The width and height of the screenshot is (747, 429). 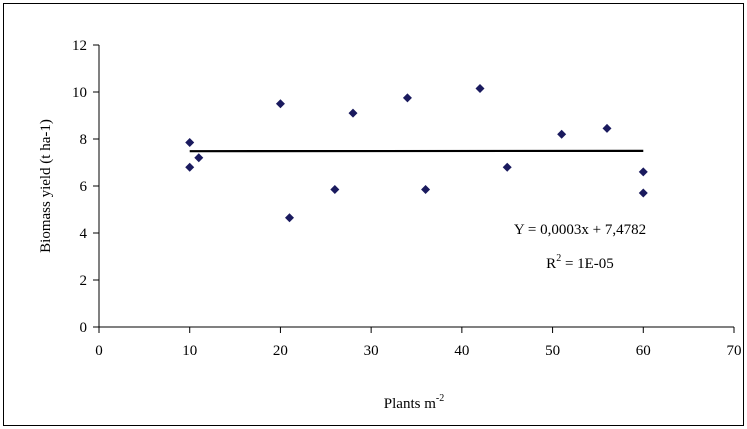 What do you see at coordinates (587, 264) in the screenshot?
I see `r-squared-value: = 1E-05` at bounding box center [587, 264].